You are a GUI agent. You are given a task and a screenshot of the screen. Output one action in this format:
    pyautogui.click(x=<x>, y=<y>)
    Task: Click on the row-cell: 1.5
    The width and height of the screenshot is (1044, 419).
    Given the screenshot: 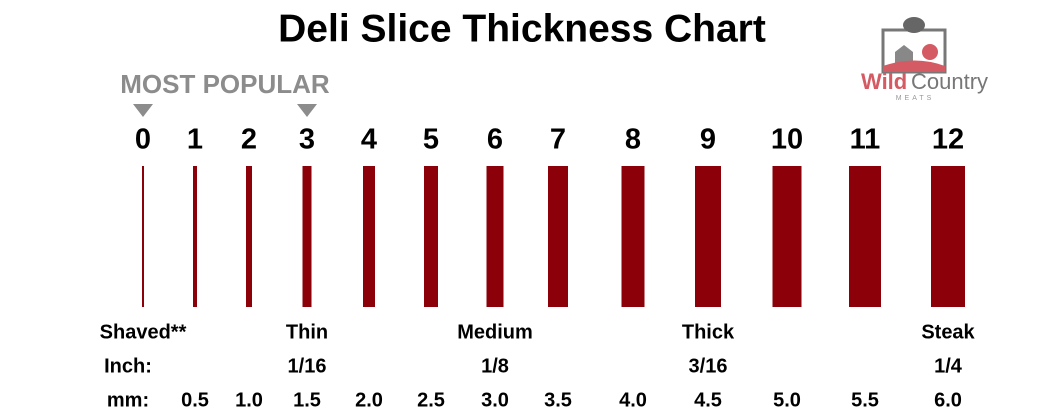 What is the action you would take?
    pyautogui.click(x=307, y=400)
    